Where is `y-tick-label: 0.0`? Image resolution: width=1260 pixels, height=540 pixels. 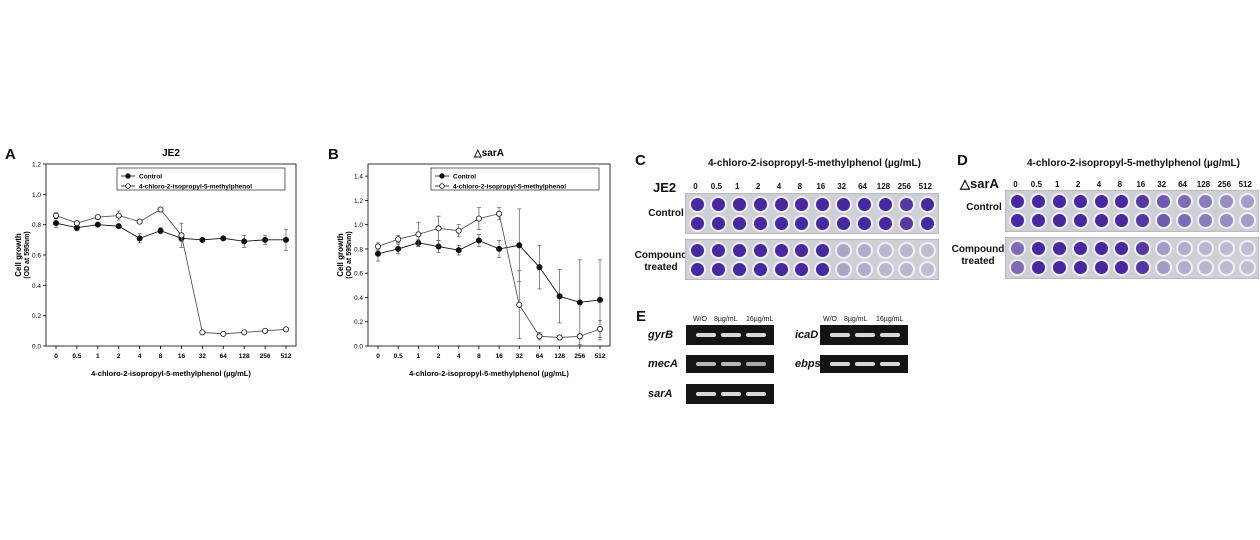 y-tick-label: 0.0 is located at coordinates (36, 347).